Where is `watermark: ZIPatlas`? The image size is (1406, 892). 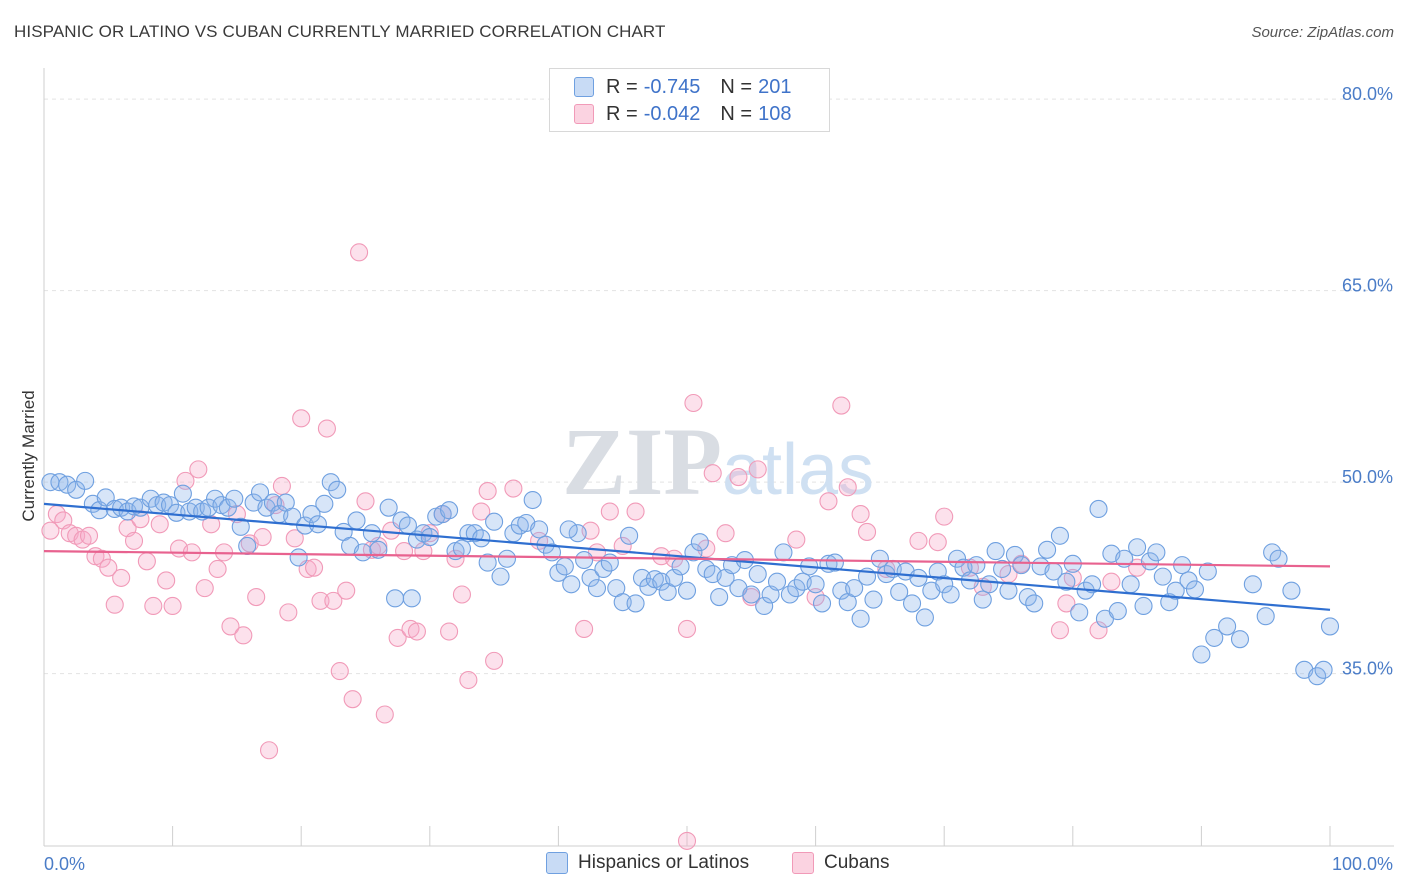 watermark: ZIPatlas is located at coordinates (718, 461).